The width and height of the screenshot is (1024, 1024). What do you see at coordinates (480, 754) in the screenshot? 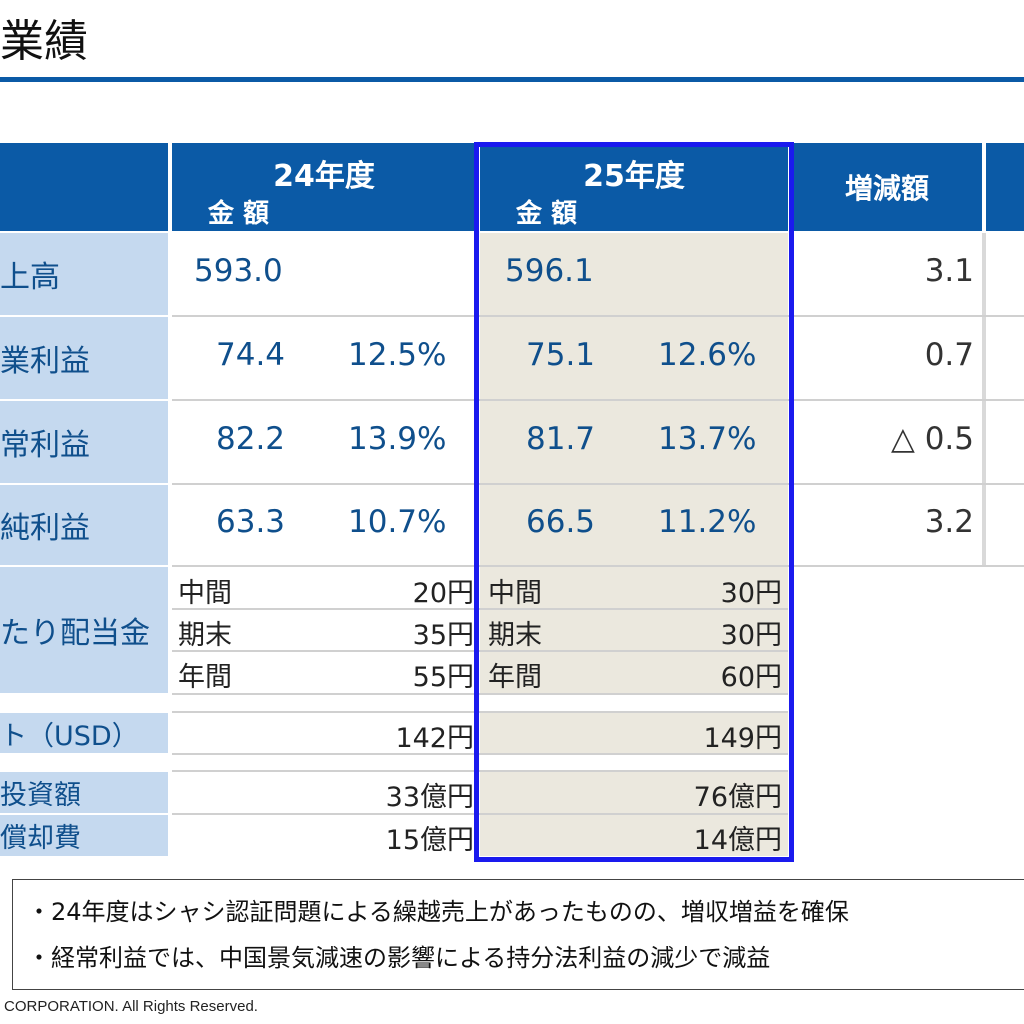
I see `exchange-bottom-border` at bounding box center [480, 754].